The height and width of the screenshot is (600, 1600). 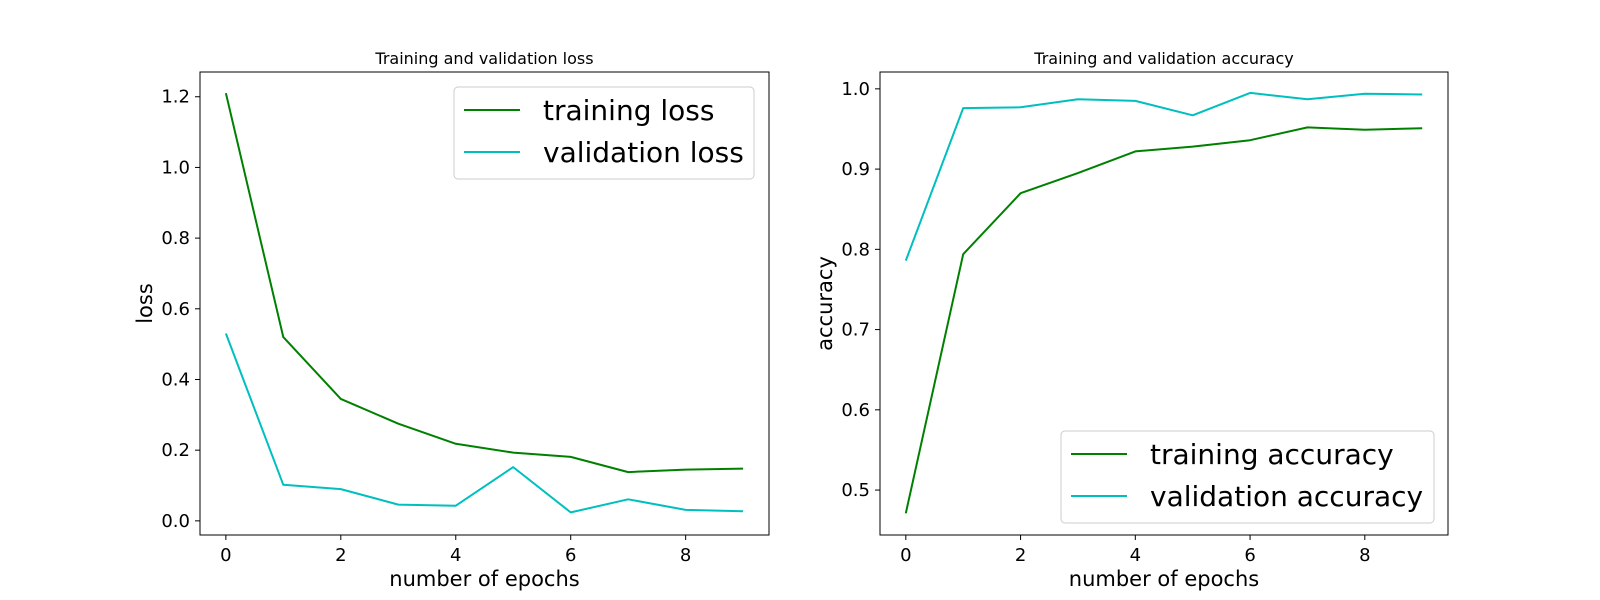 What do you see at coordinates (1163, 176) in the screenshot?
I see `accuracy-series-validation-line` at bounding box center [1163, 176].